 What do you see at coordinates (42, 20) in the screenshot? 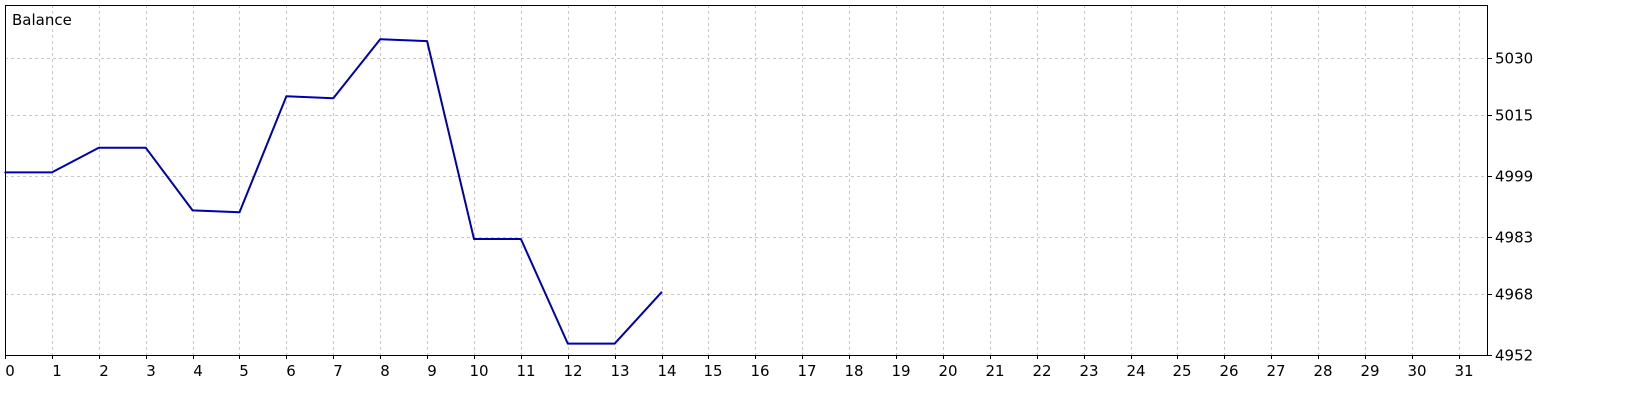
I see `chart-title: Balance` at bounding box center [42, 20].